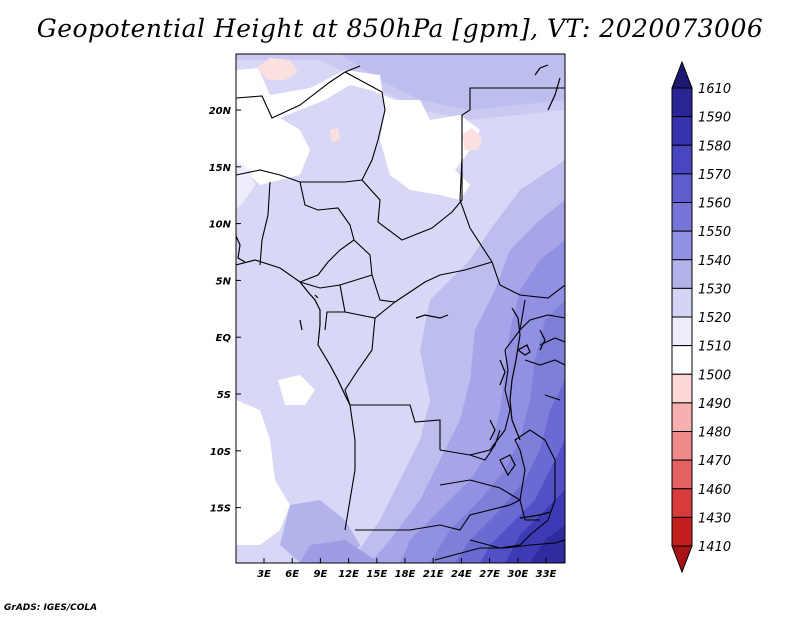 The image size is (800, 618). I want to click on lat-label: 5N, so click(224, 281).